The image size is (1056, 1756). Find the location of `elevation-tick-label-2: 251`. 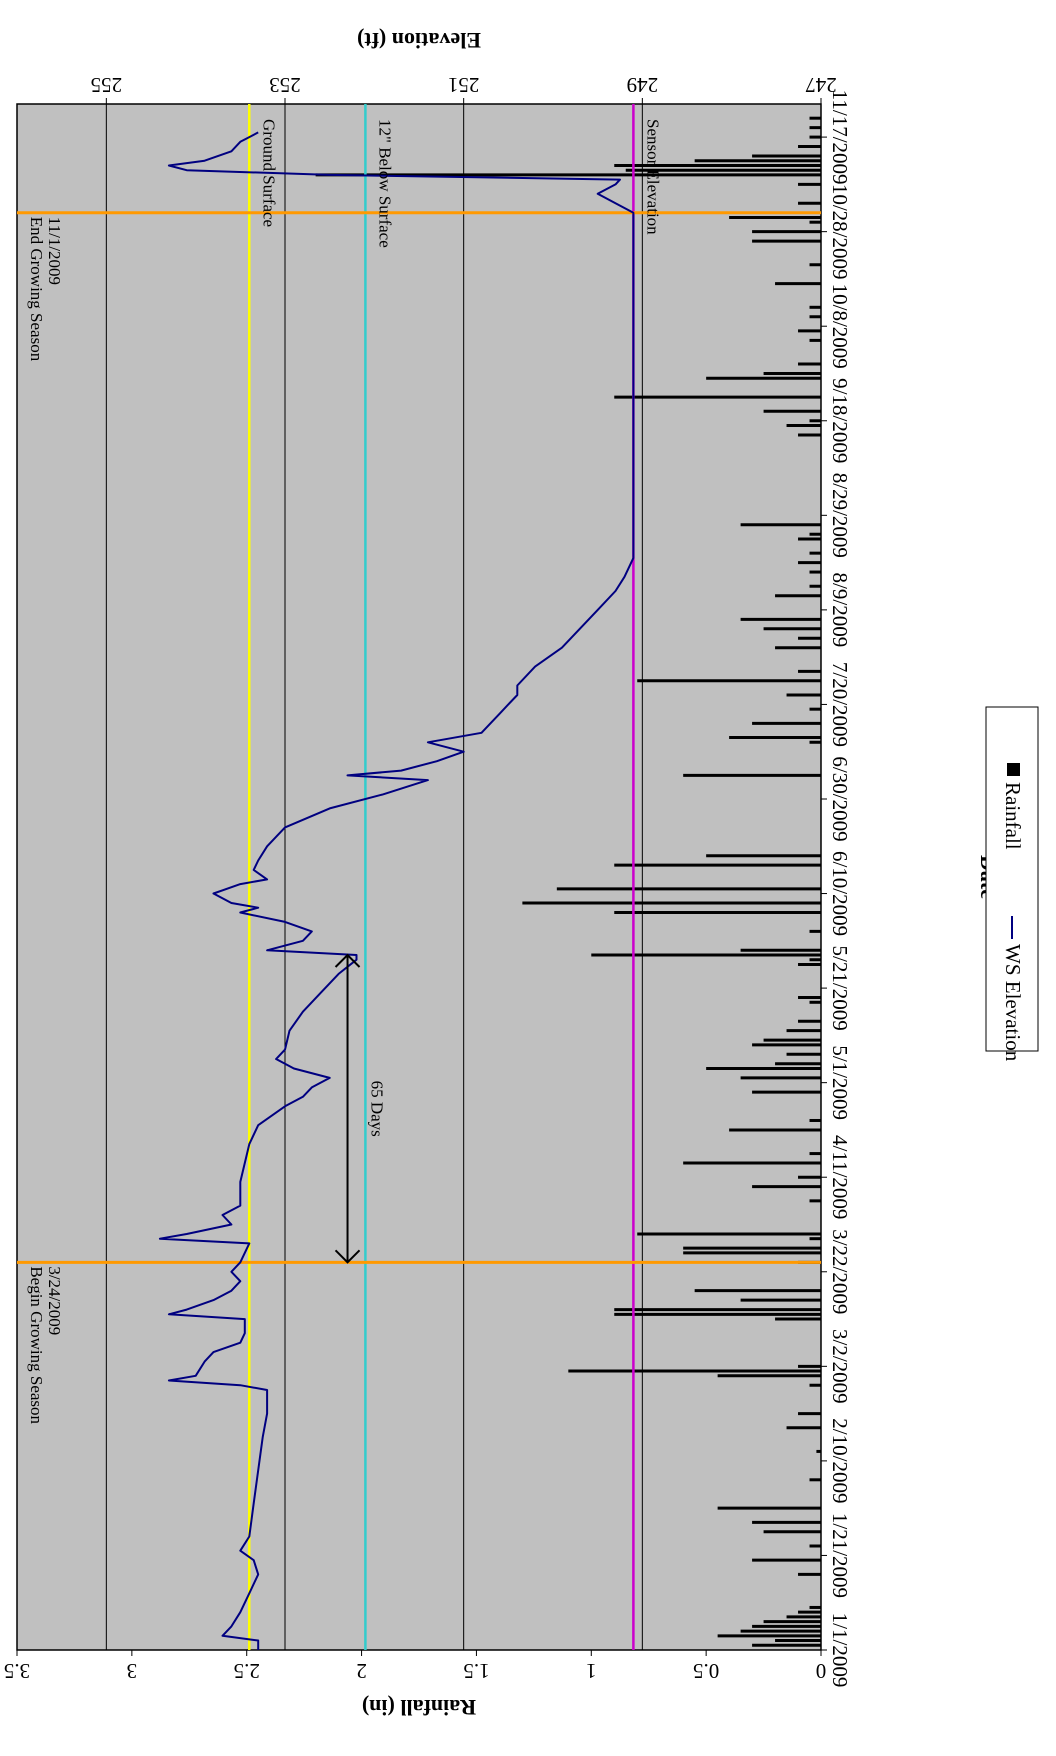

elevation-tick-label-2: 251 is located at coordinates (464, 85).